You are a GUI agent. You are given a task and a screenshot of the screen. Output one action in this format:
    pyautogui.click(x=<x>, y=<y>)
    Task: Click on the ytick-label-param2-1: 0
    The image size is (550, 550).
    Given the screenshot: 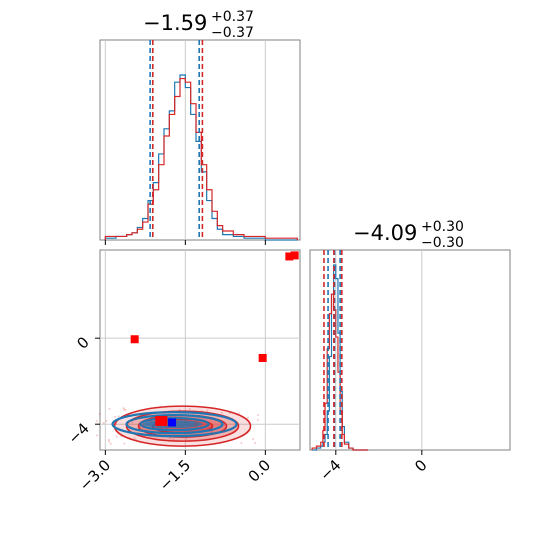 What is the action you would take?
    pyautogui.click(x=82, y=342)
    